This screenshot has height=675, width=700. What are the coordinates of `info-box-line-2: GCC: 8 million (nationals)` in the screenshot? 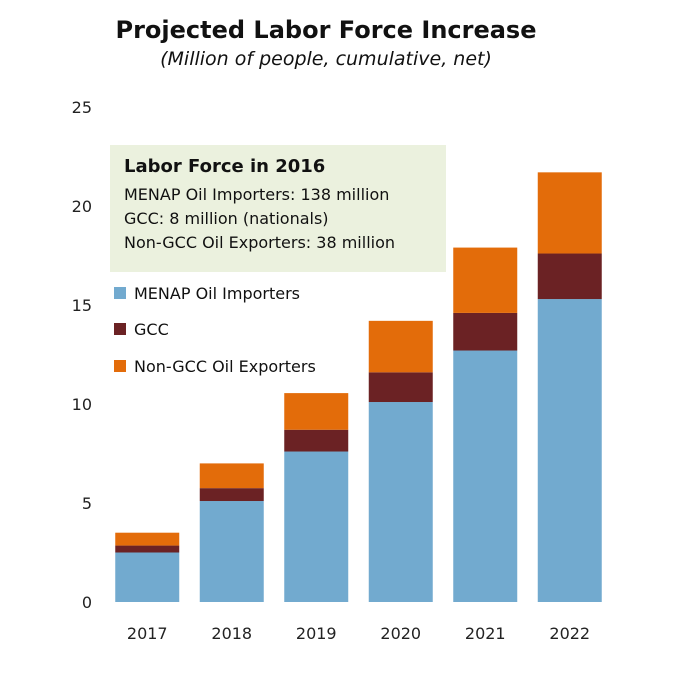 It's located at (226, 218).